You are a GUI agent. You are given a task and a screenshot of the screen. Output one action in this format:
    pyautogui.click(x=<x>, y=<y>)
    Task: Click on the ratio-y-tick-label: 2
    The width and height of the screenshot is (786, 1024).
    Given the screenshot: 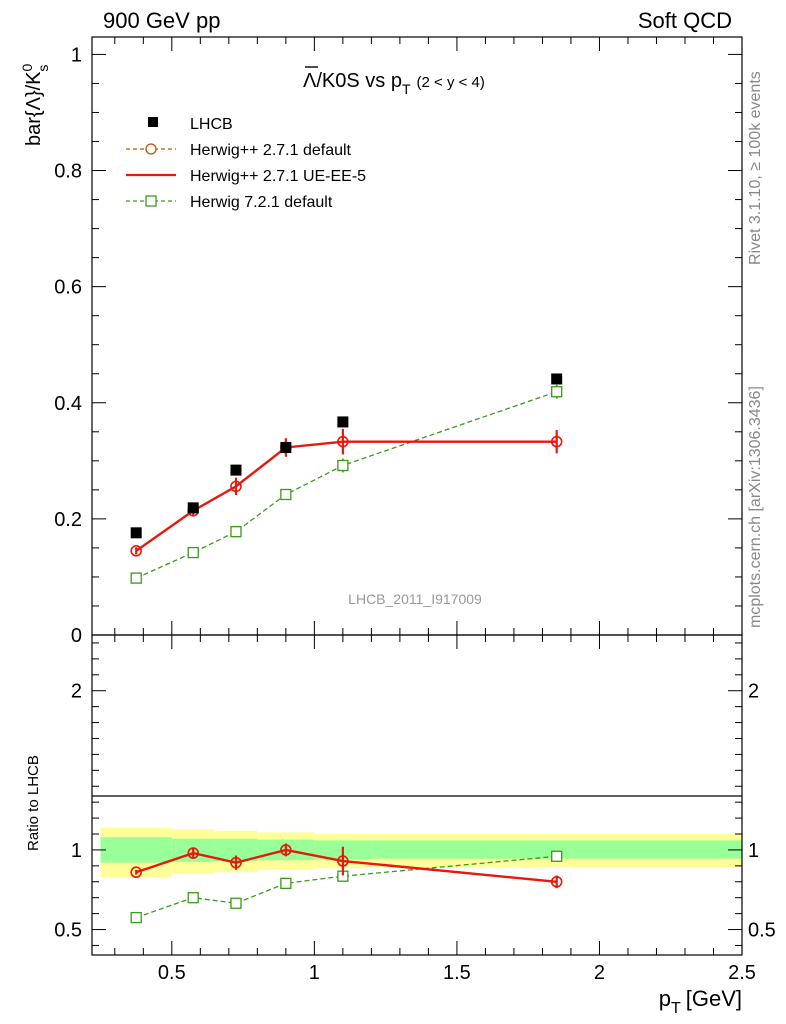 What is the action you would take?
    pyautogui.click(x=76, y=692)
    